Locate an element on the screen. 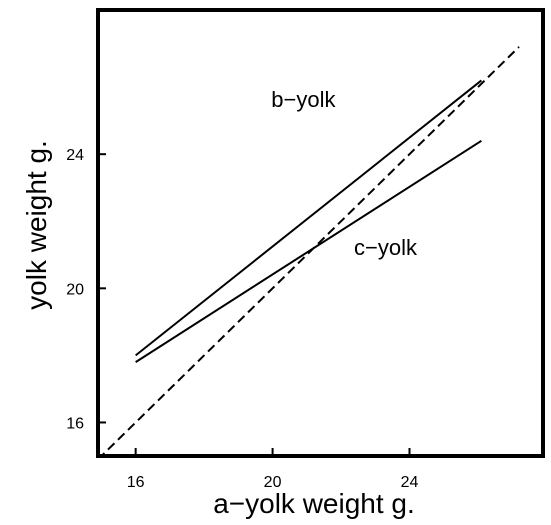 This screenshot has height=525, width=551. y-tick-label: 24 is located at coordinates (75, 155).